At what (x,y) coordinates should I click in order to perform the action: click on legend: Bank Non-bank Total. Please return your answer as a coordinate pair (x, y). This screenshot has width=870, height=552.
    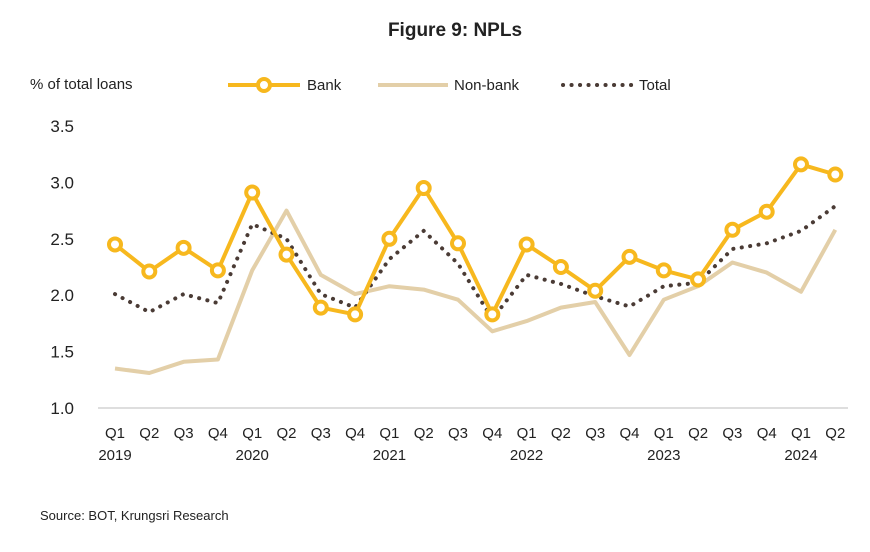
    Looking at the image, I should click on (449, 85).